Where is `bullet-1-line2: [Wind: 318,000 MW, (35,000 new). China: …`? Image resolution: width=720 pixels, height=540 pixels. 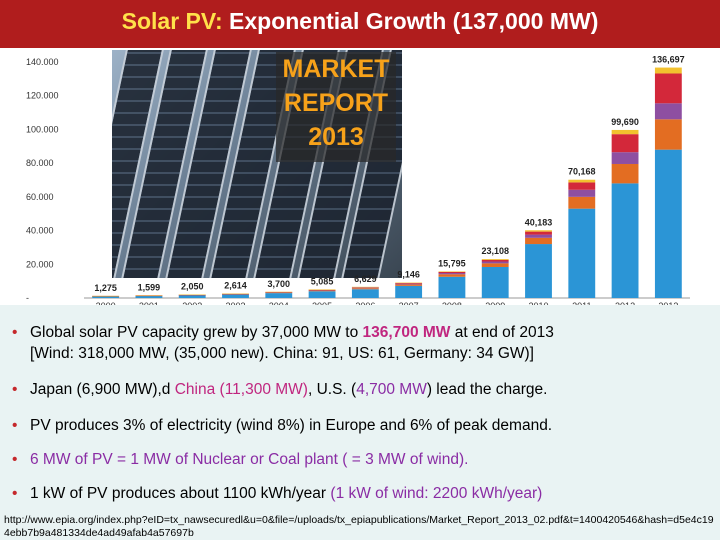 bullet-1-line2: [Wind: 318,000 MW, (35,000 new). China: … is located at coordinates (282, 353).